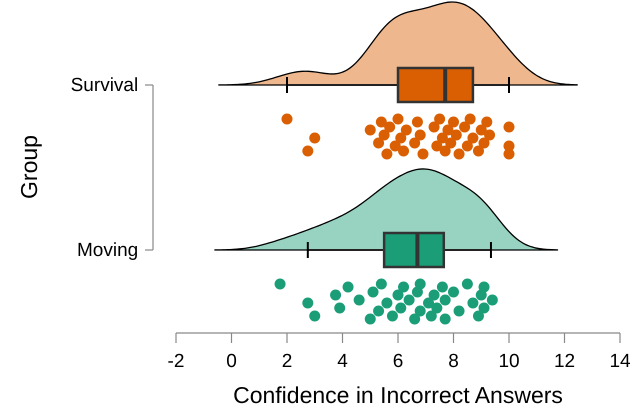  What do you see at coordinates (231, 361) in the screenshot?
I see `x-tick-label: 0` at bounding box center [231, 361].